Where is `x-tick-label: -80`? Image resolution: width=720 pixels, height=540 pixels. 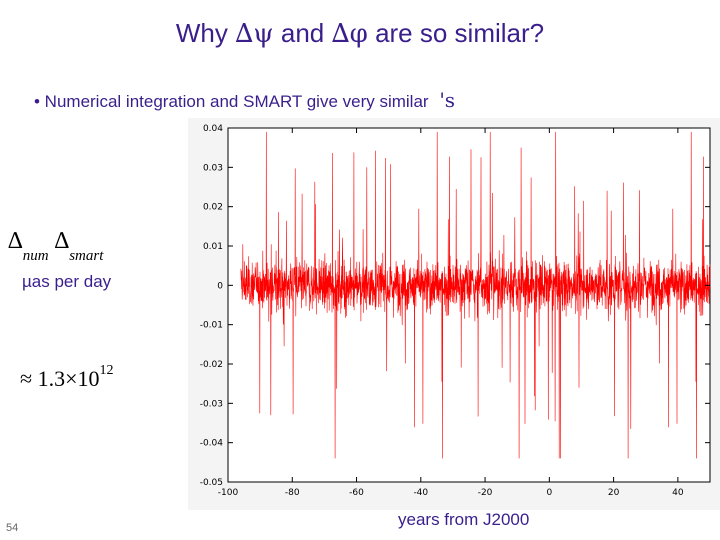 x-tick-label: -80 is located at coordinates (292, 493).